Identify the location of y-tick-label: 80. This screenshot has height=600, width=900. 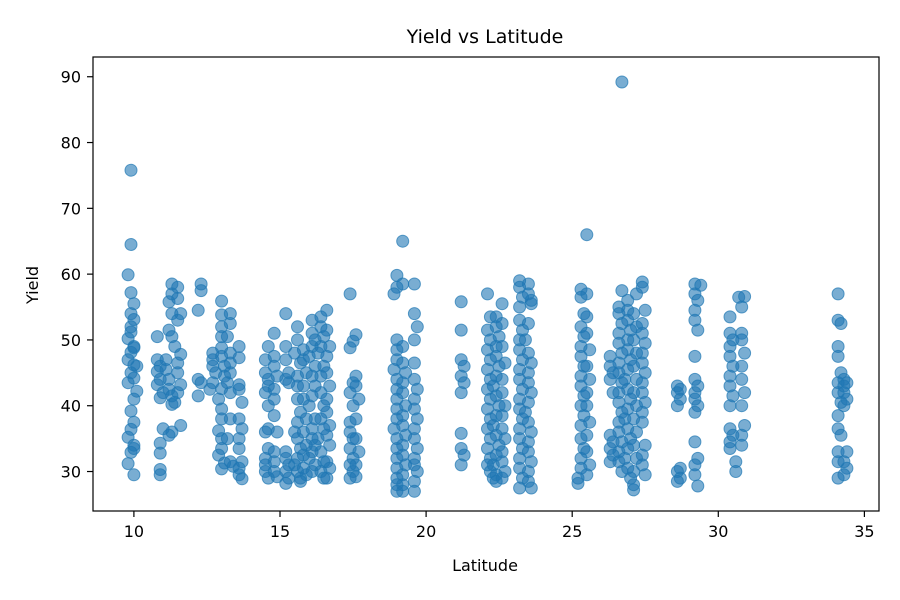
(71, 143).